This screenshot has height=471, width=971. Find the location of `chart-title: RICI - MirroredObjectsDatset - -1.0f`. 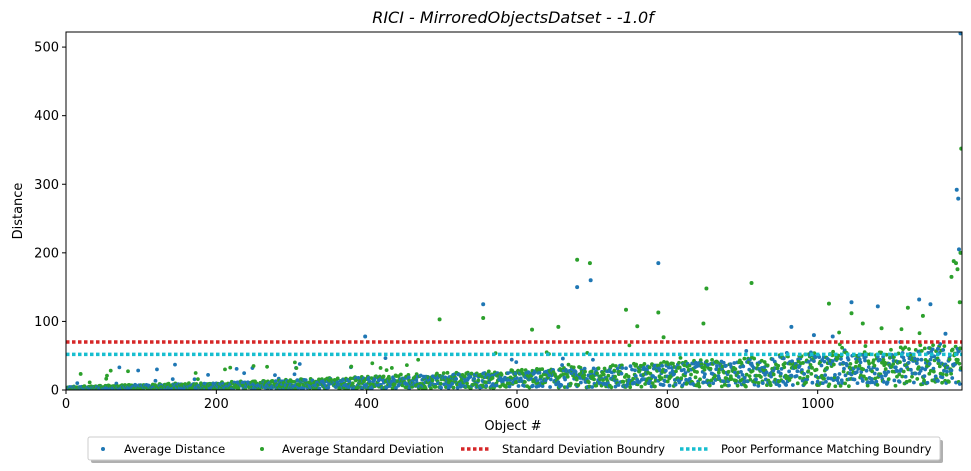

chart-title: RICI - MirroredObjectsDatset - -1.0f is located at coordinates (514, 17).